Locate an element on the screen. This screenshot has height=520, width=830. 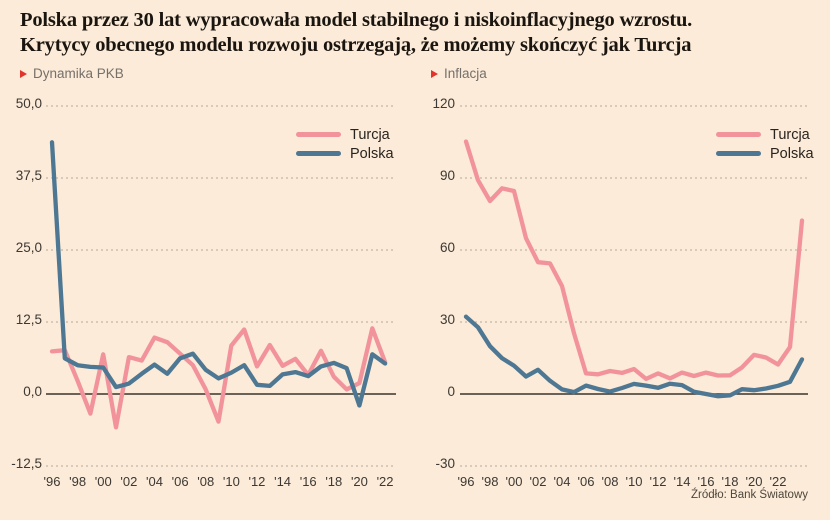
y-tick-label: -12,5 is located at coordinates (26, 463).